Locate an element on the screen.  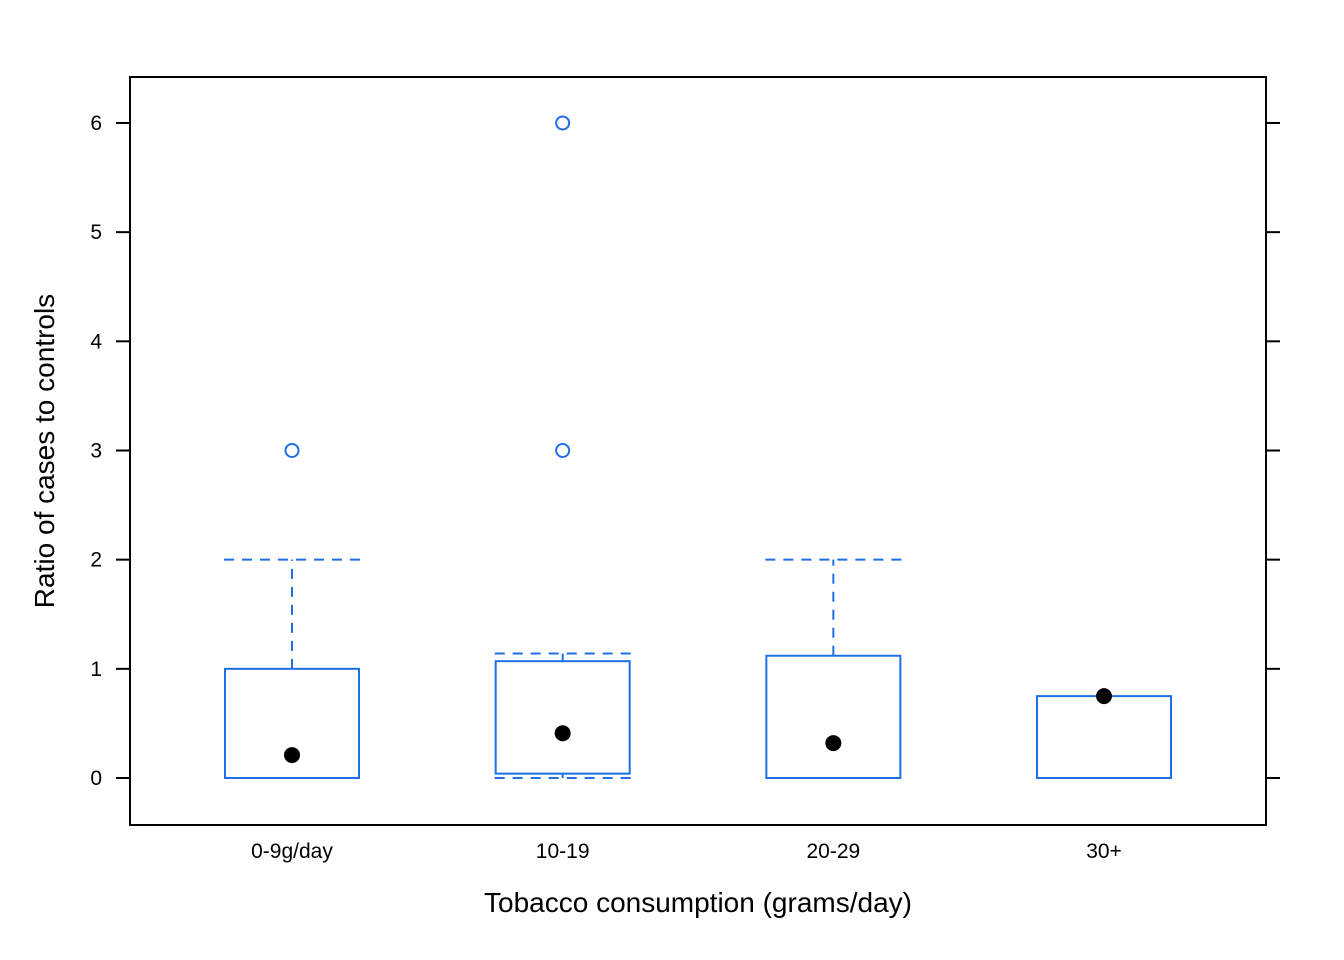
x-axis-title: Tobacco consumption (grams/day) is located at coordinates (698, 902).